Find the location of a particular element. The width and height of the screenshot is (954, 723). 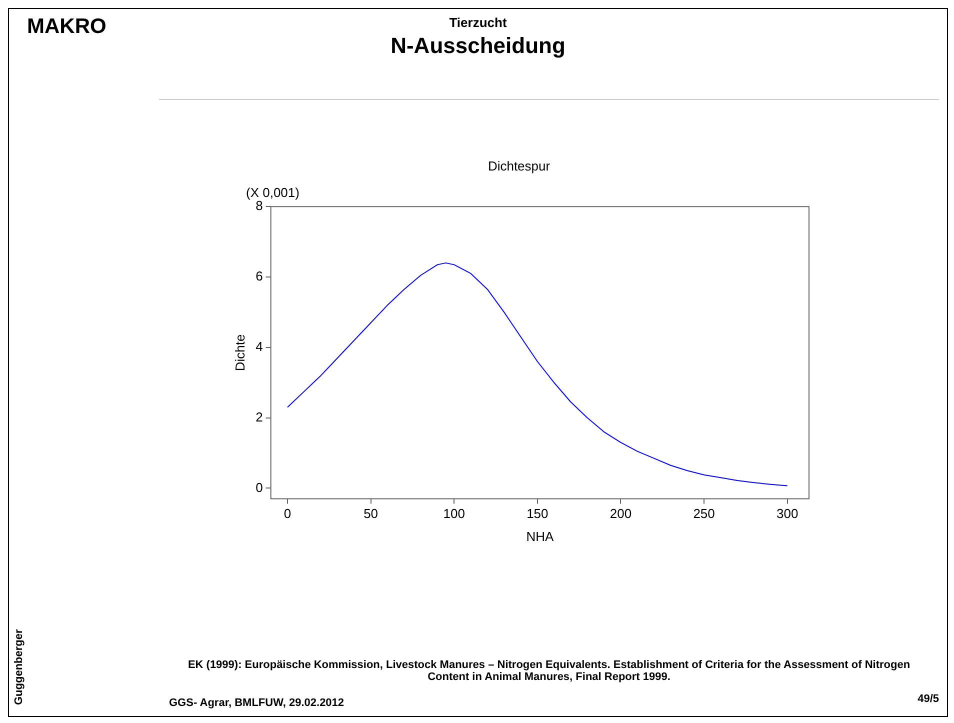

y-tick-label: 0 is located at coordinates (259, 487).